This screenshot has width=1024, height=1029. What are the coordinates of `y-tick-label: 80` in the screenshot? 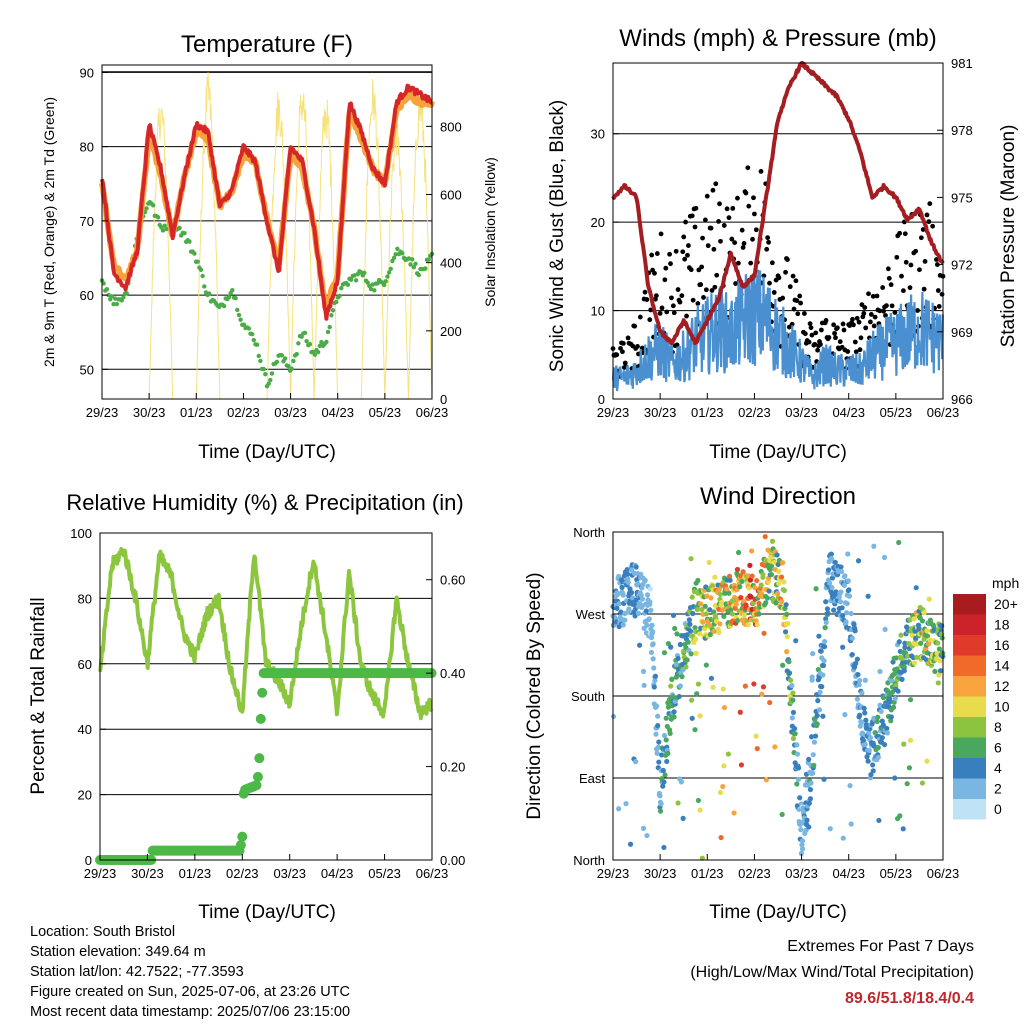 It's located at (85, 598).